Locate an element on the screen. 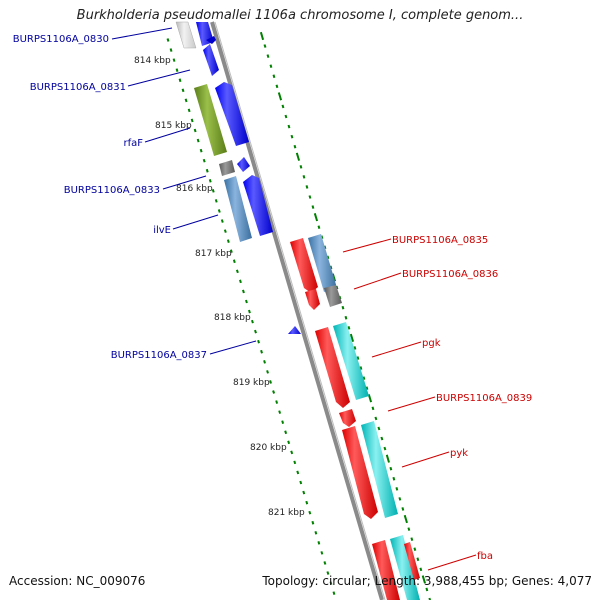 This screenshot has height=600, width=600. gene-pyk-arrow is located at coordinates (360, 472).